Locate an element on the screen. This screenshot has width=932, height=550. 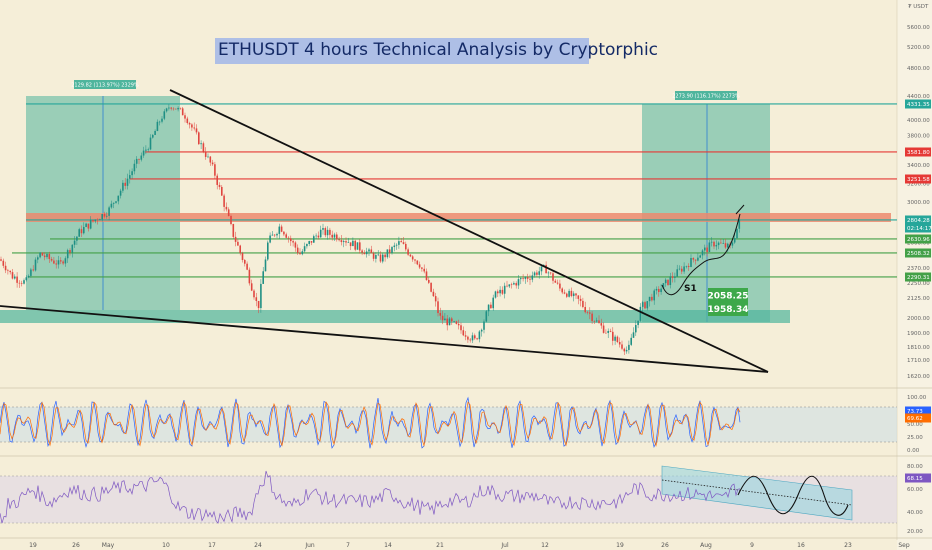
time-tick-0: 19 is located at coordinates (33, 545).